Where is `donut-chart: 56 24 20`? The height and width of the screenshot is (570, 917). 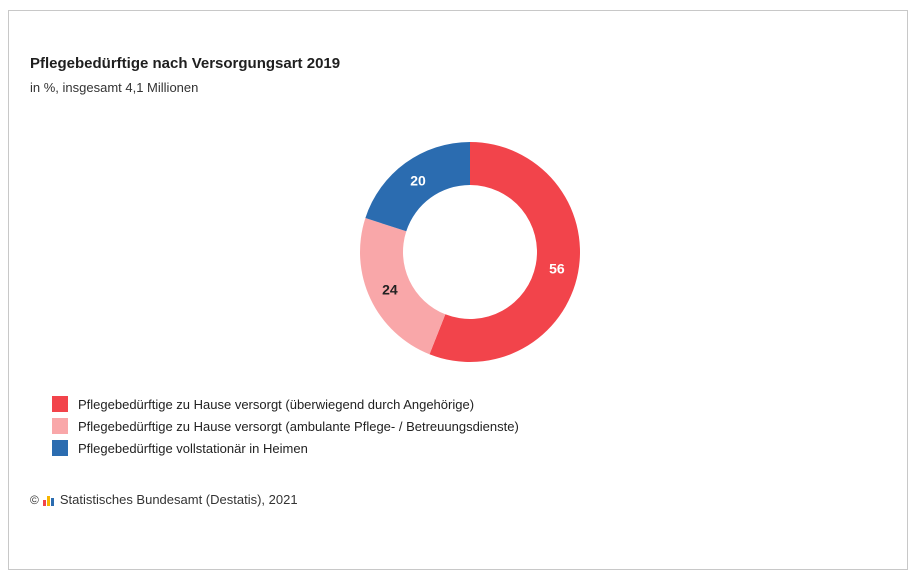 donut-chart: 56 24 20 is located at coordinates (470, 252).